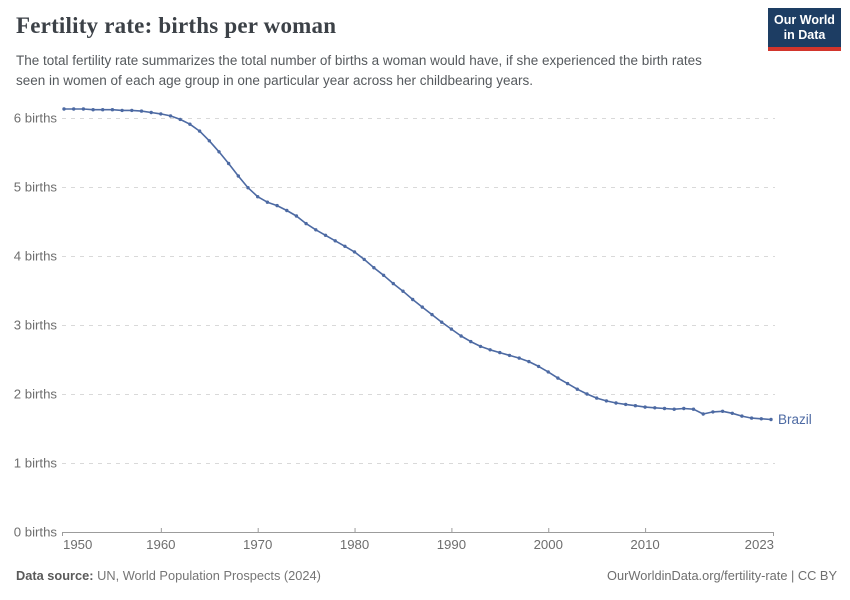 This screenshot has width=850, height=600. I want to click on x-axis-tick-label: 1960, so click(160, 544).